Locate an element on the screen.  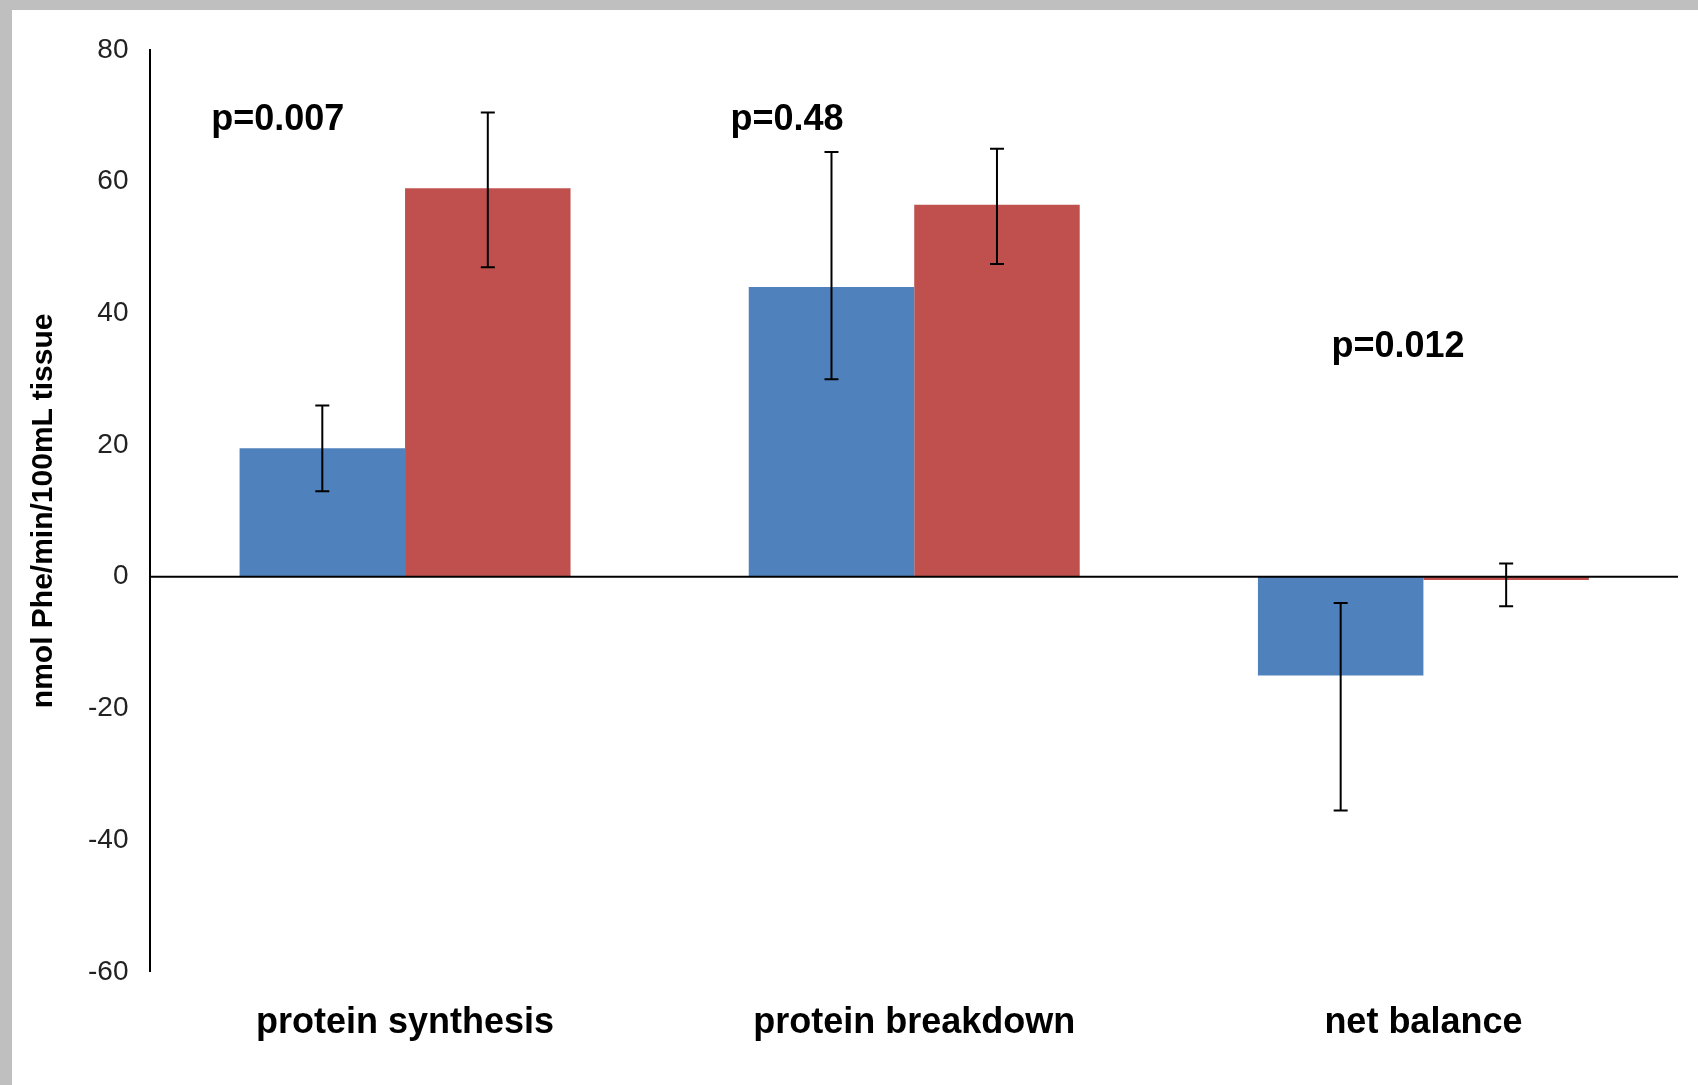
y-tick-label: 80 is located at coordinates (113, 48).